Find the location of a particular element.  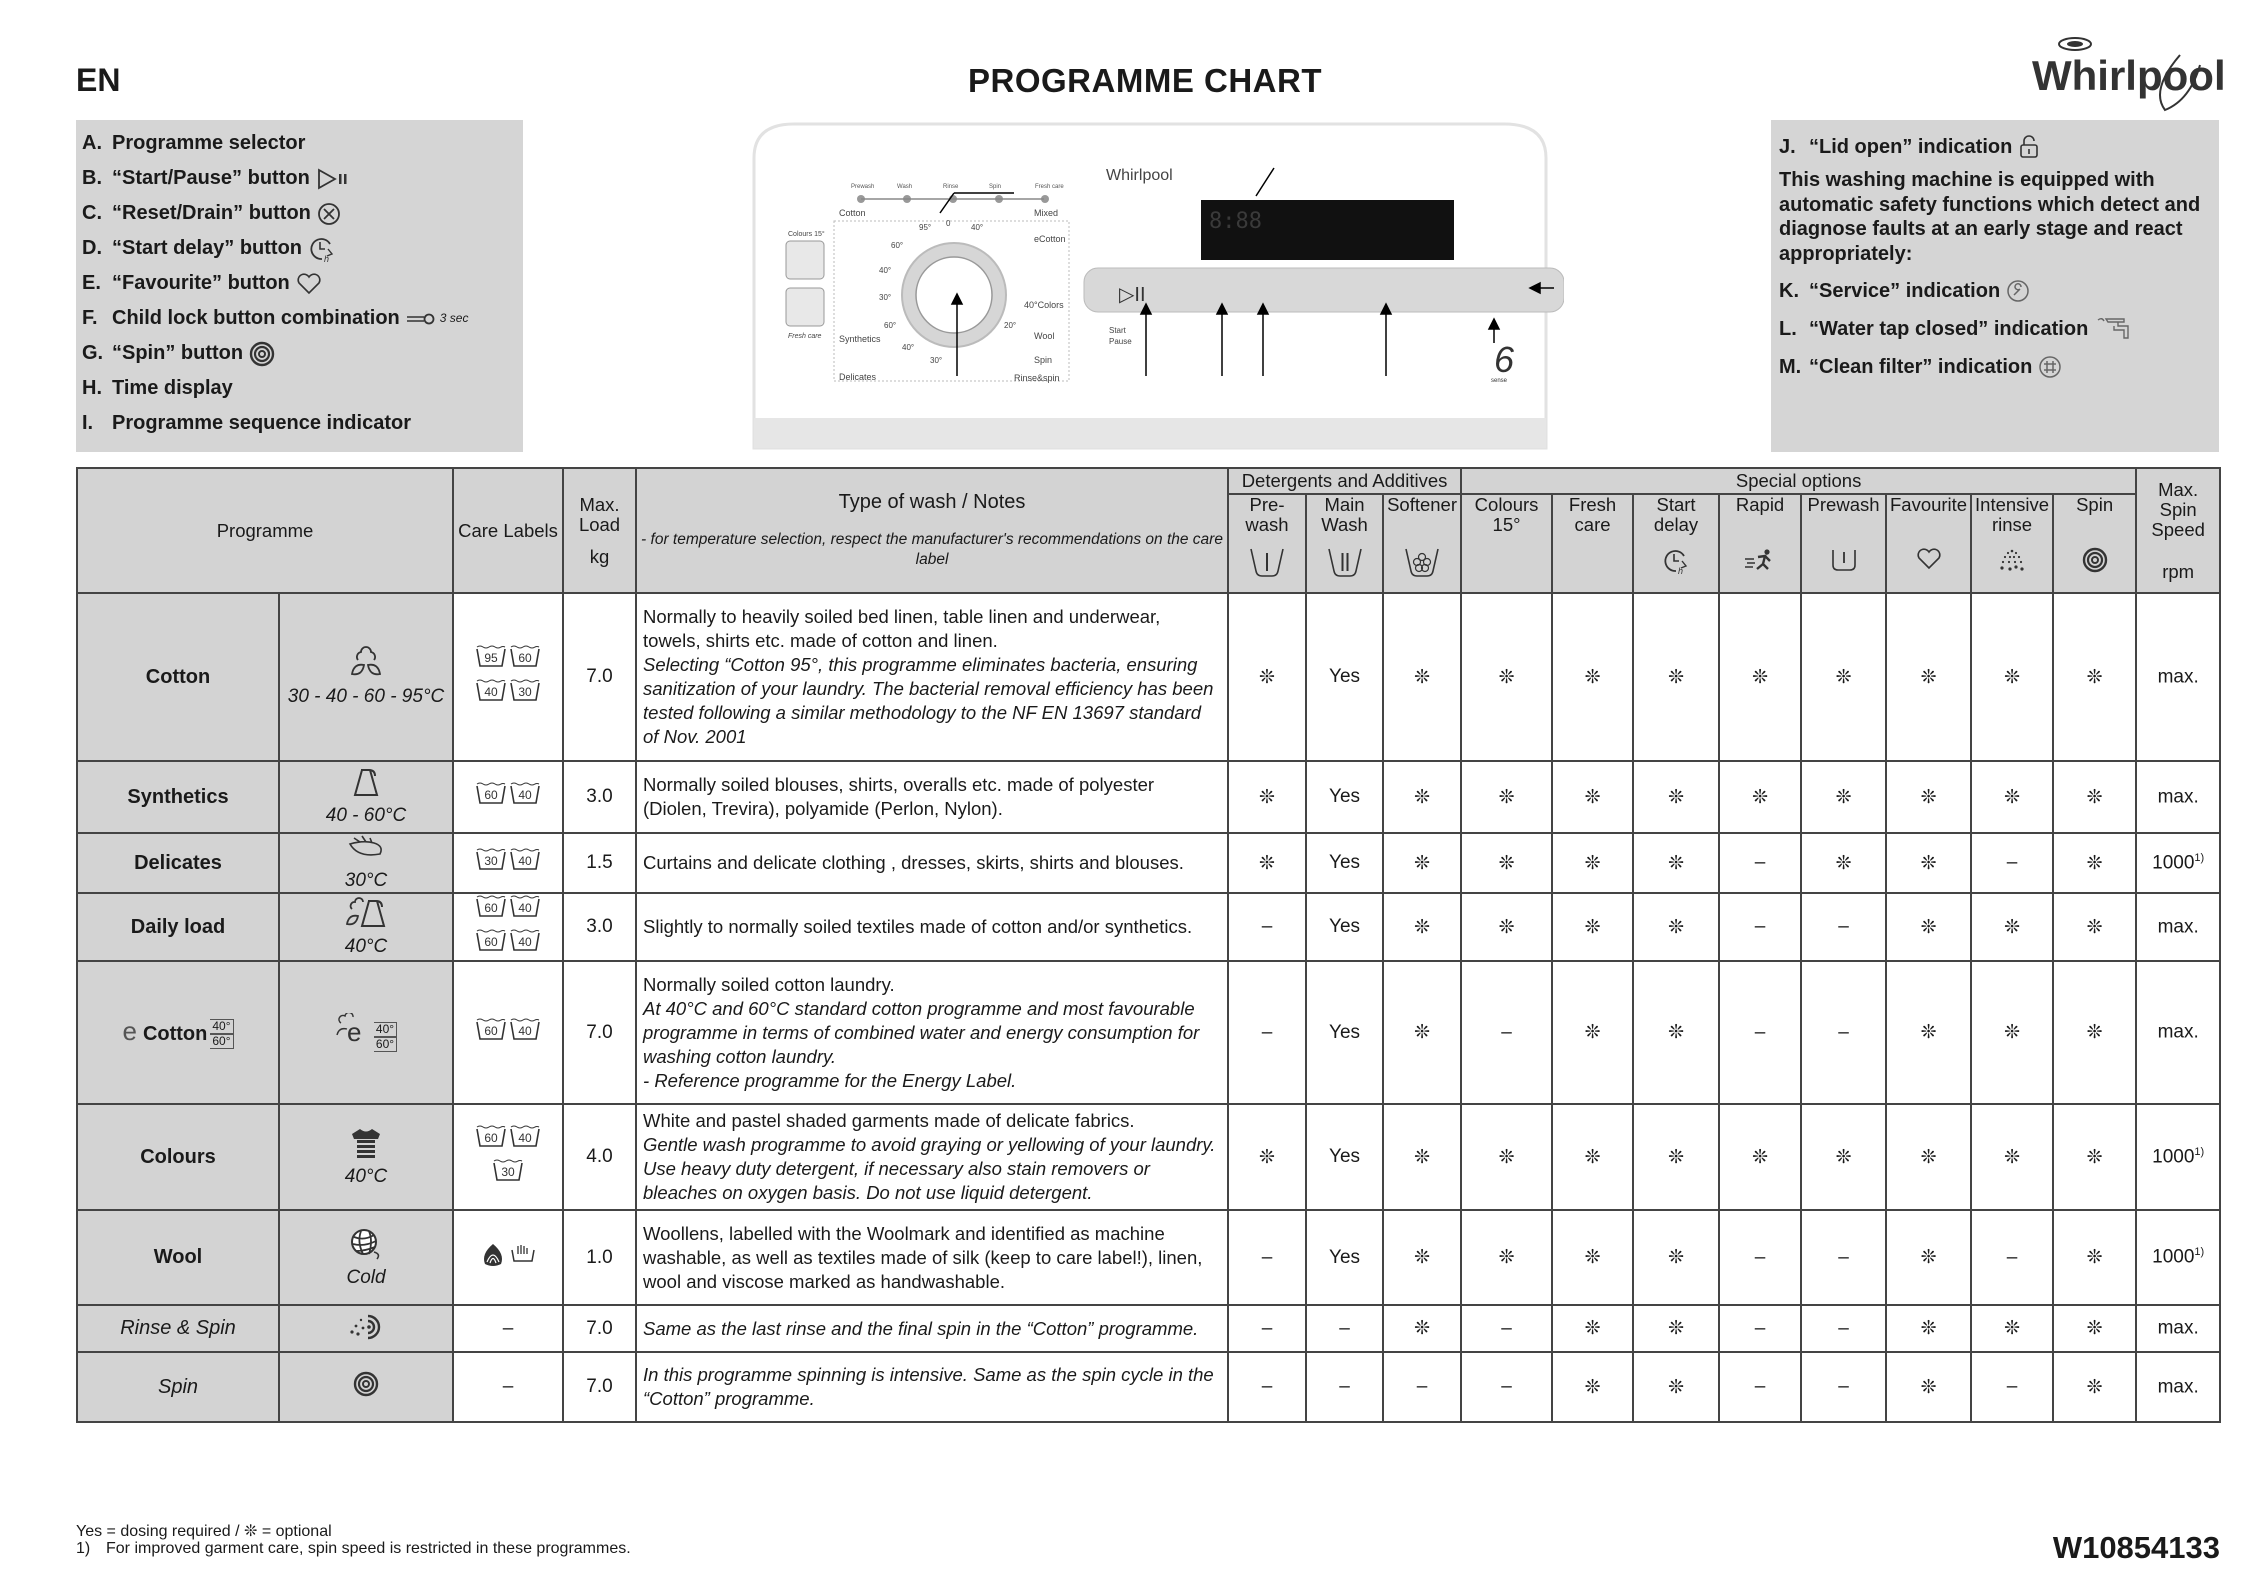

filter-icon is located at coordinates (2050, 367).